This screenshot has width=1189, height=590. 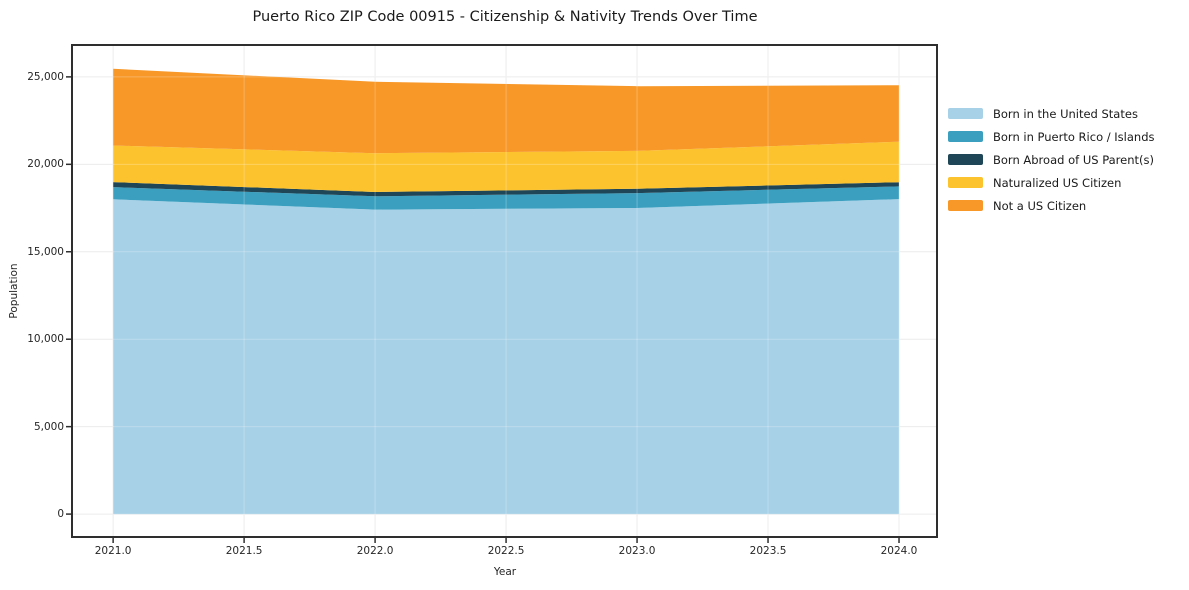 I want to click on y-tick-label: 25,000, so click(x=45, y=76).